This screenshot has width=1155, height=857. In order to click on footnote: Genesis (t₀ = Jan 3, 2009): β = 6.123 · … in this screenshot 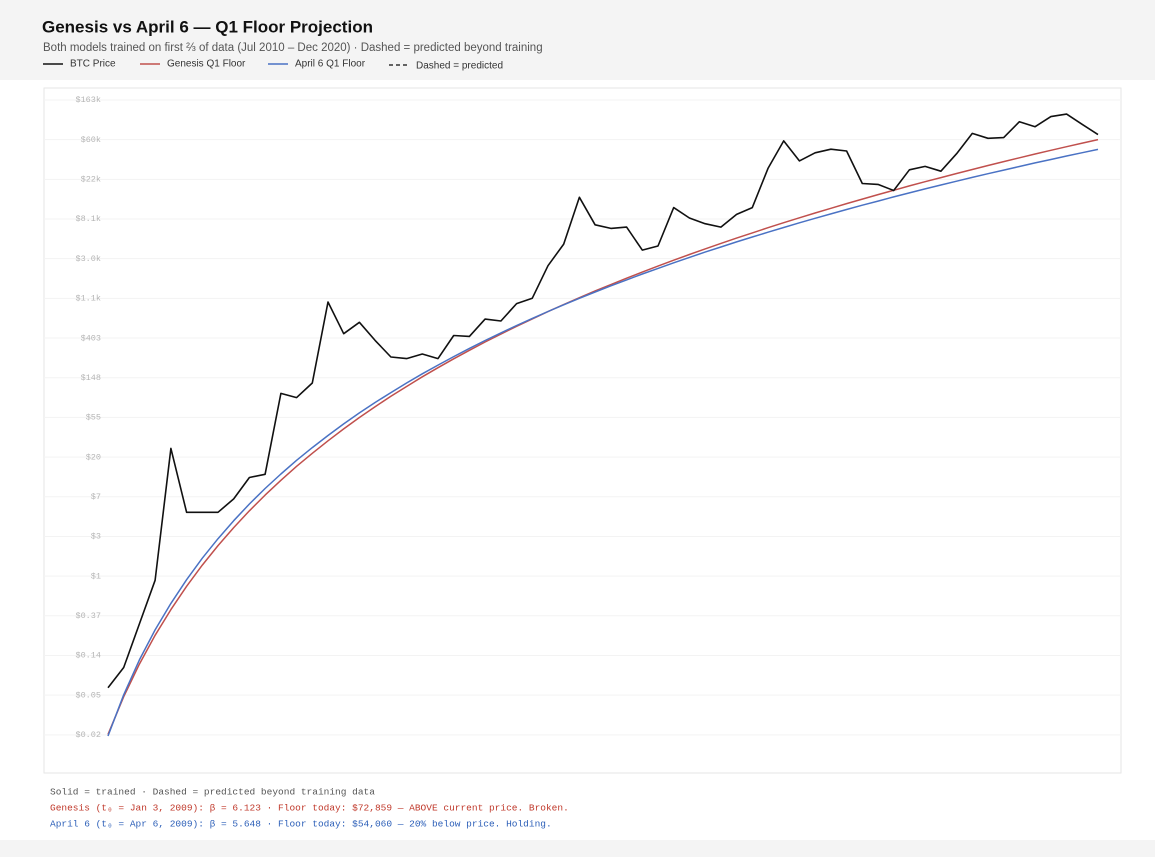, I will do `click(309, 808)`.